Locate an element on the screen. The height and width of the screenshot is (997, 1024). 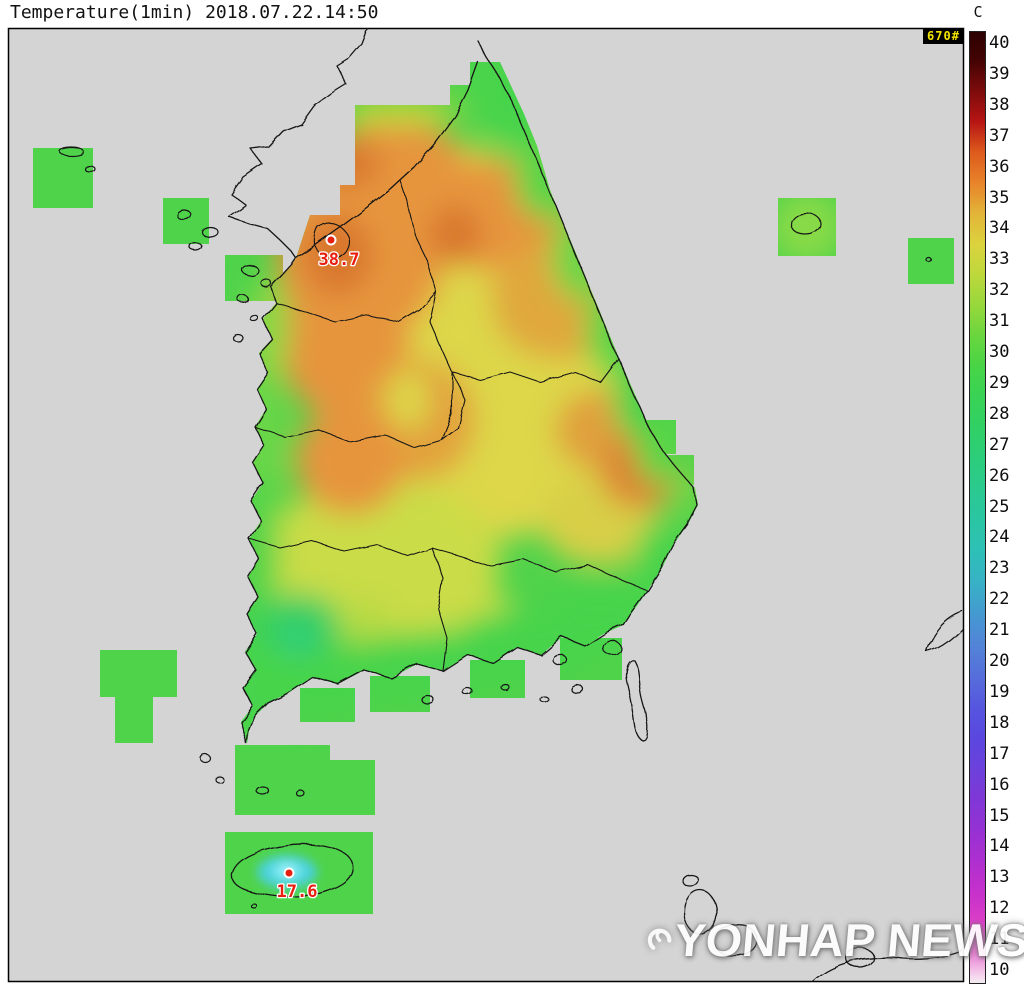
colorbar-tick-12: 12 is located at coordinates (999, 908).